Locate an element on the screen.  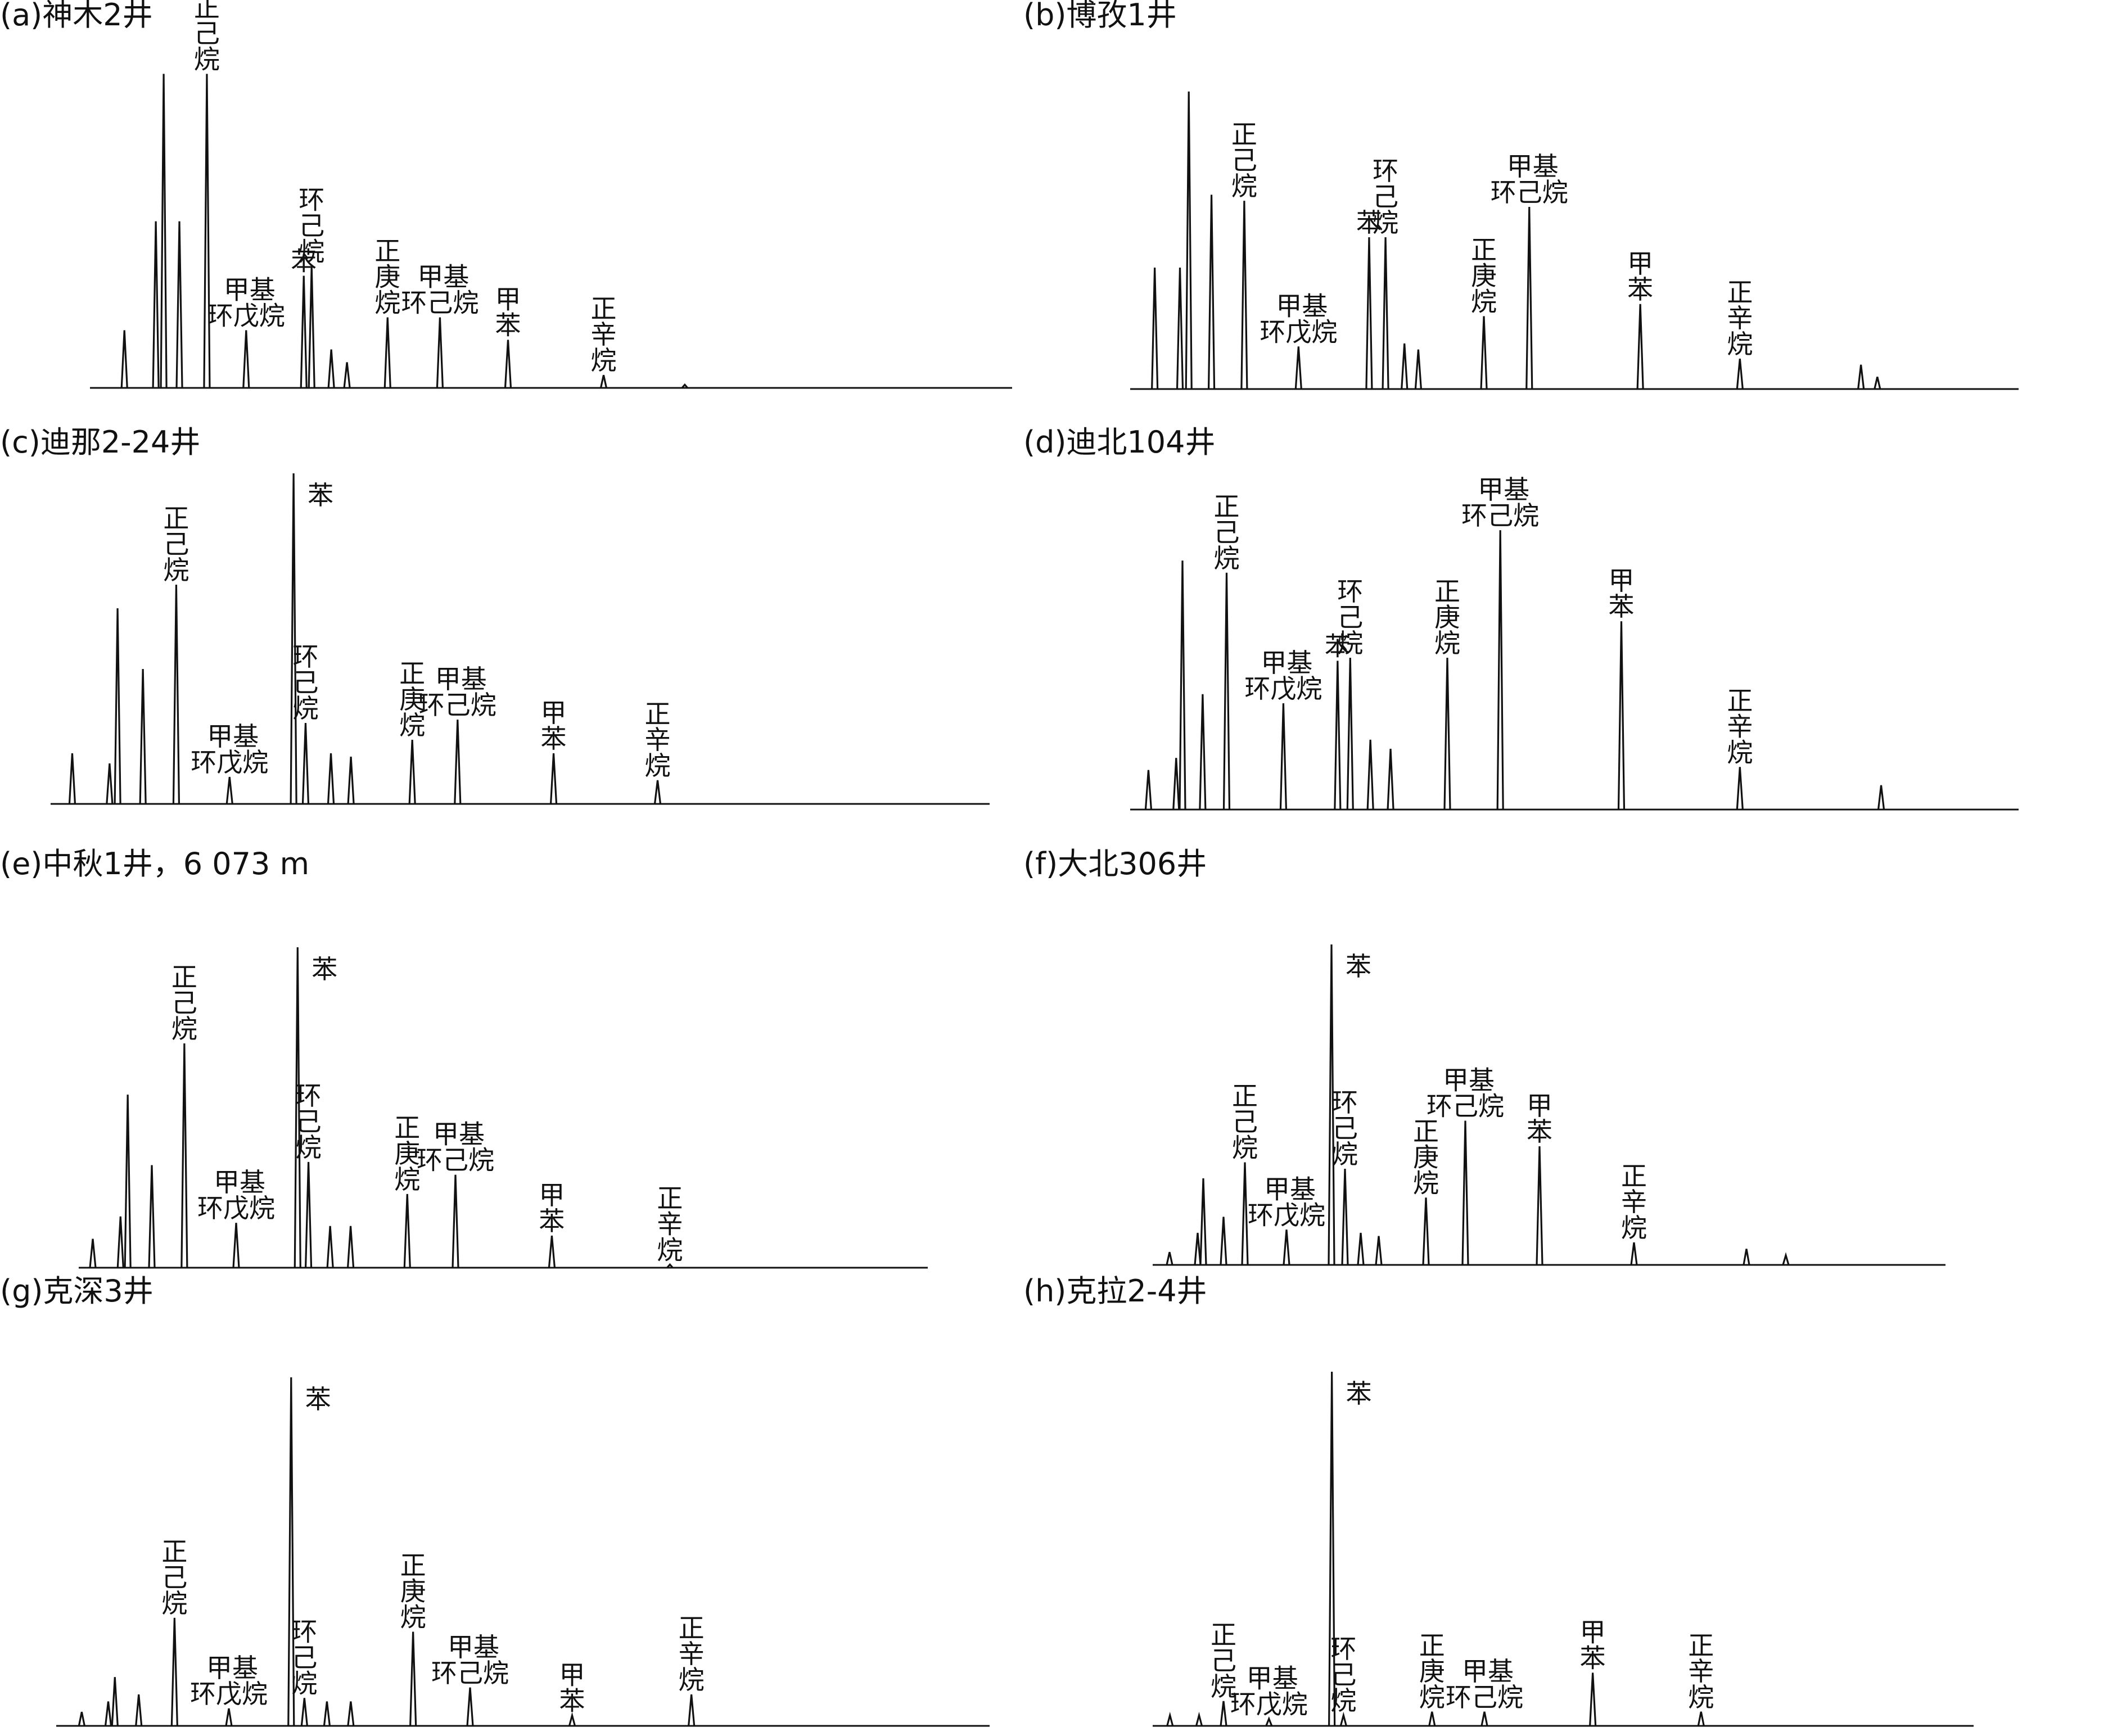
chromatogram-panel: (a)神木2井正己烷甲基 环戊烷苯环己烷正庚烷甲基 环己烷甲苯正辛烷 is located at coordinates (509, 214).